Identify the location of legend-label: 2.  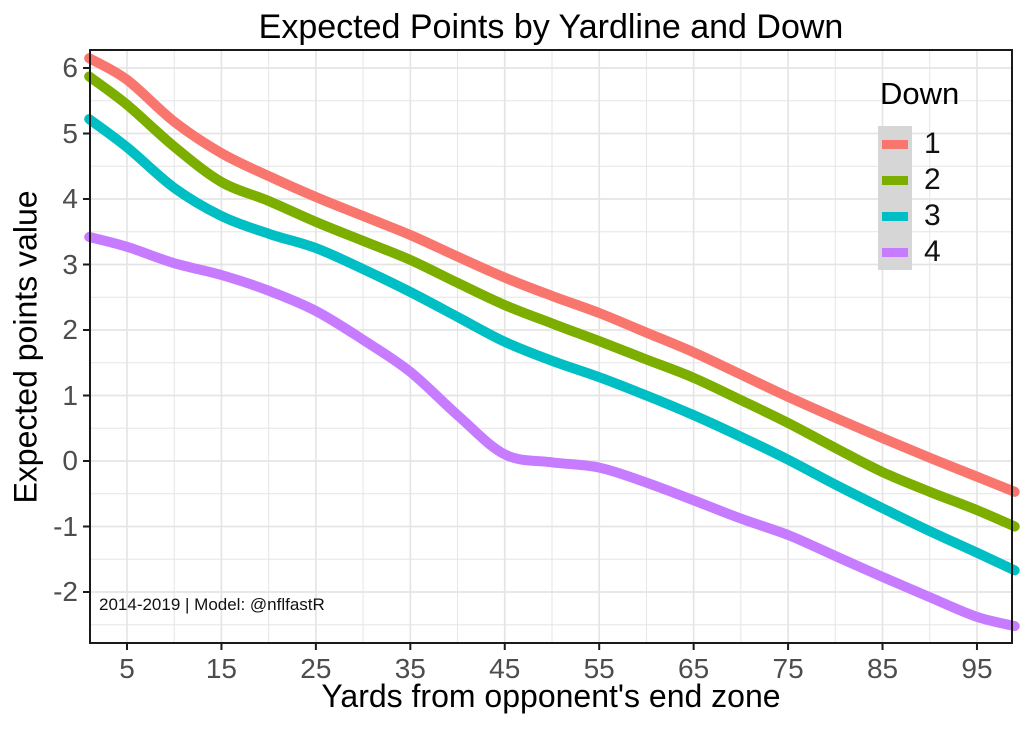
(932, 179).